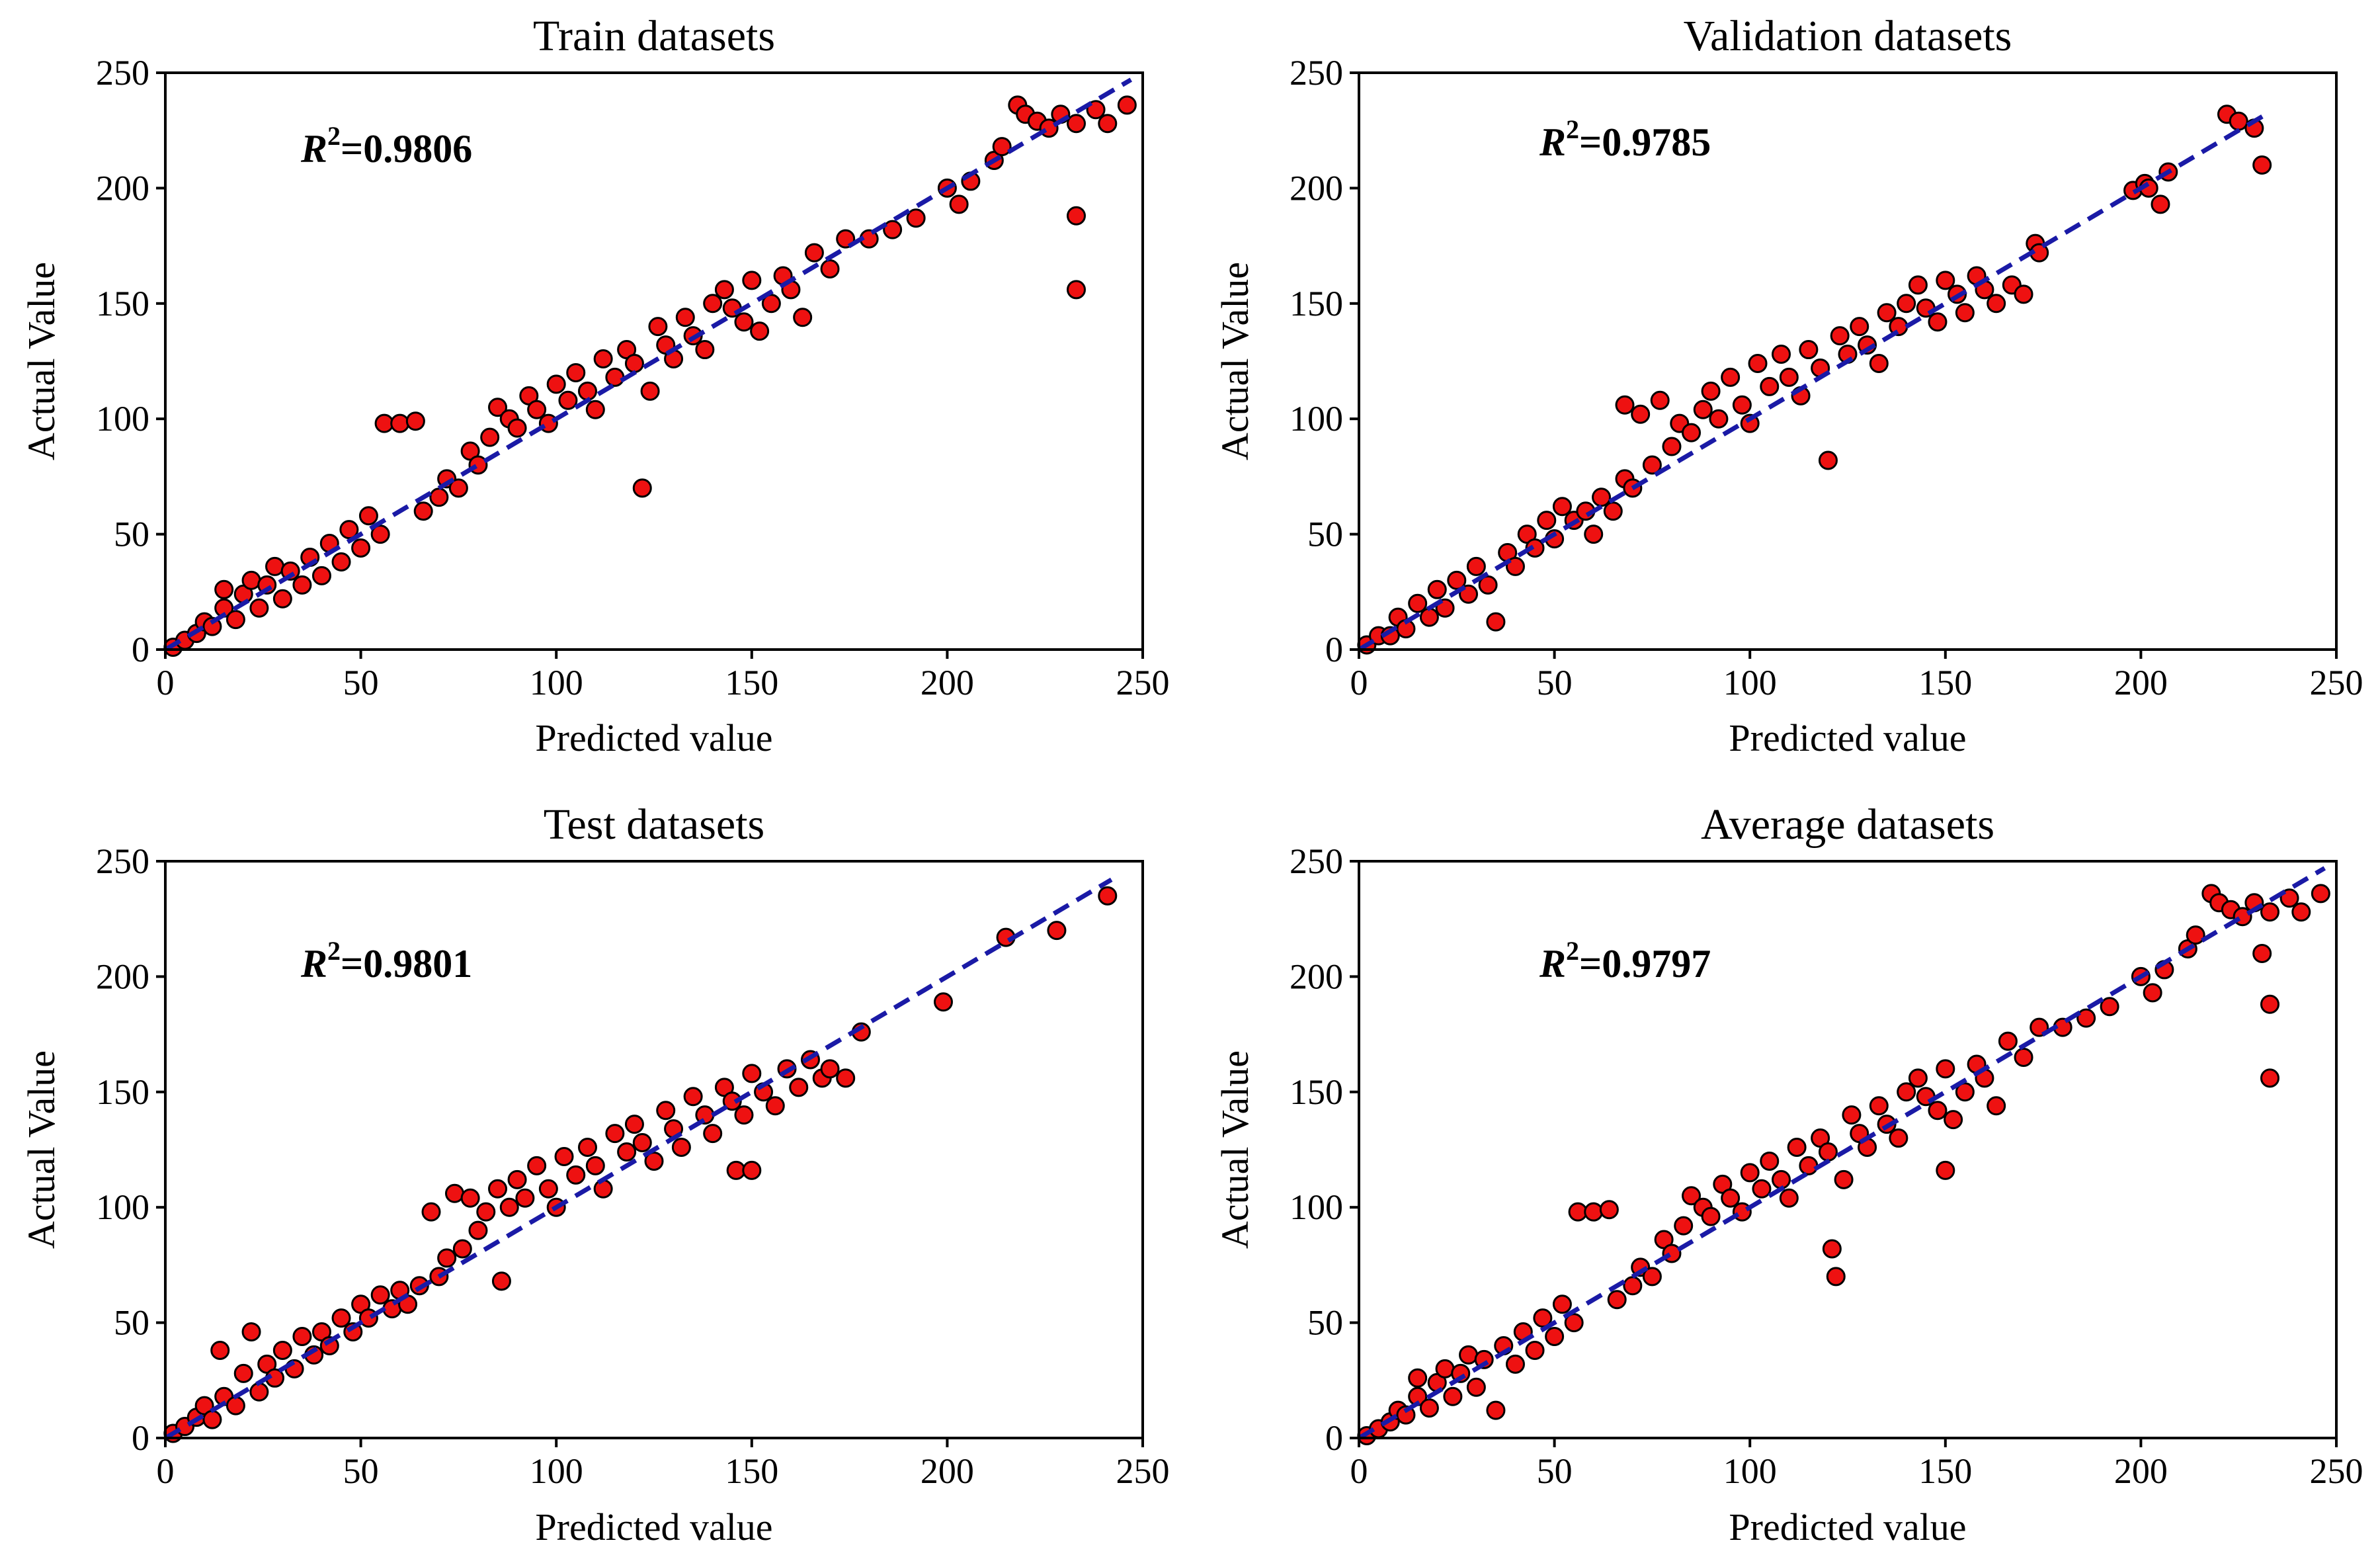  What do you see at coordinates (1316, 1092) in the screenshot?
I see `y-tick-label: 150` at bounding box center [1316, 1092].